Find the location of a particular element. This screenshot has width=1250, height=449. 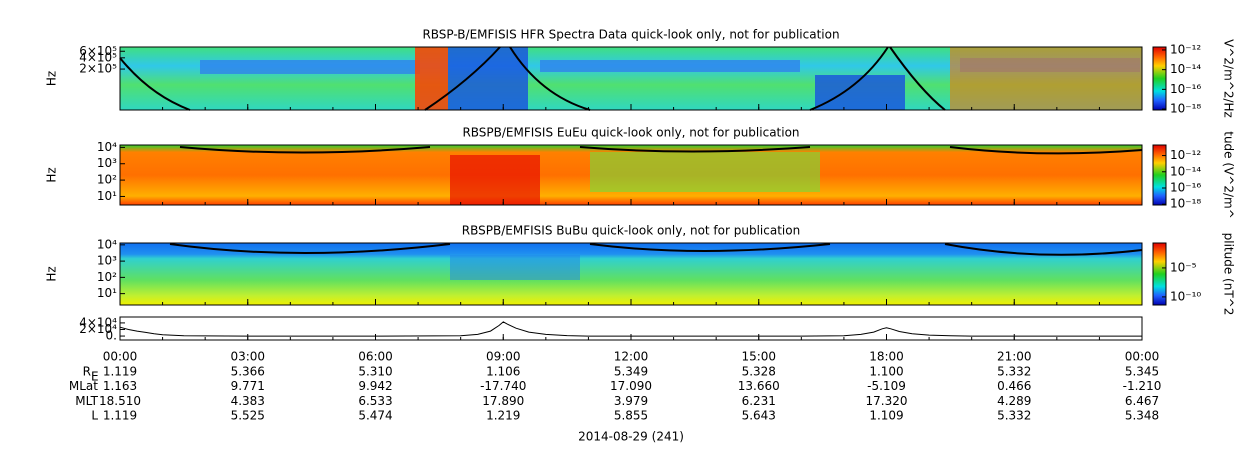

ephemeris-value: 17.320 is located at coordinates (887, 401).